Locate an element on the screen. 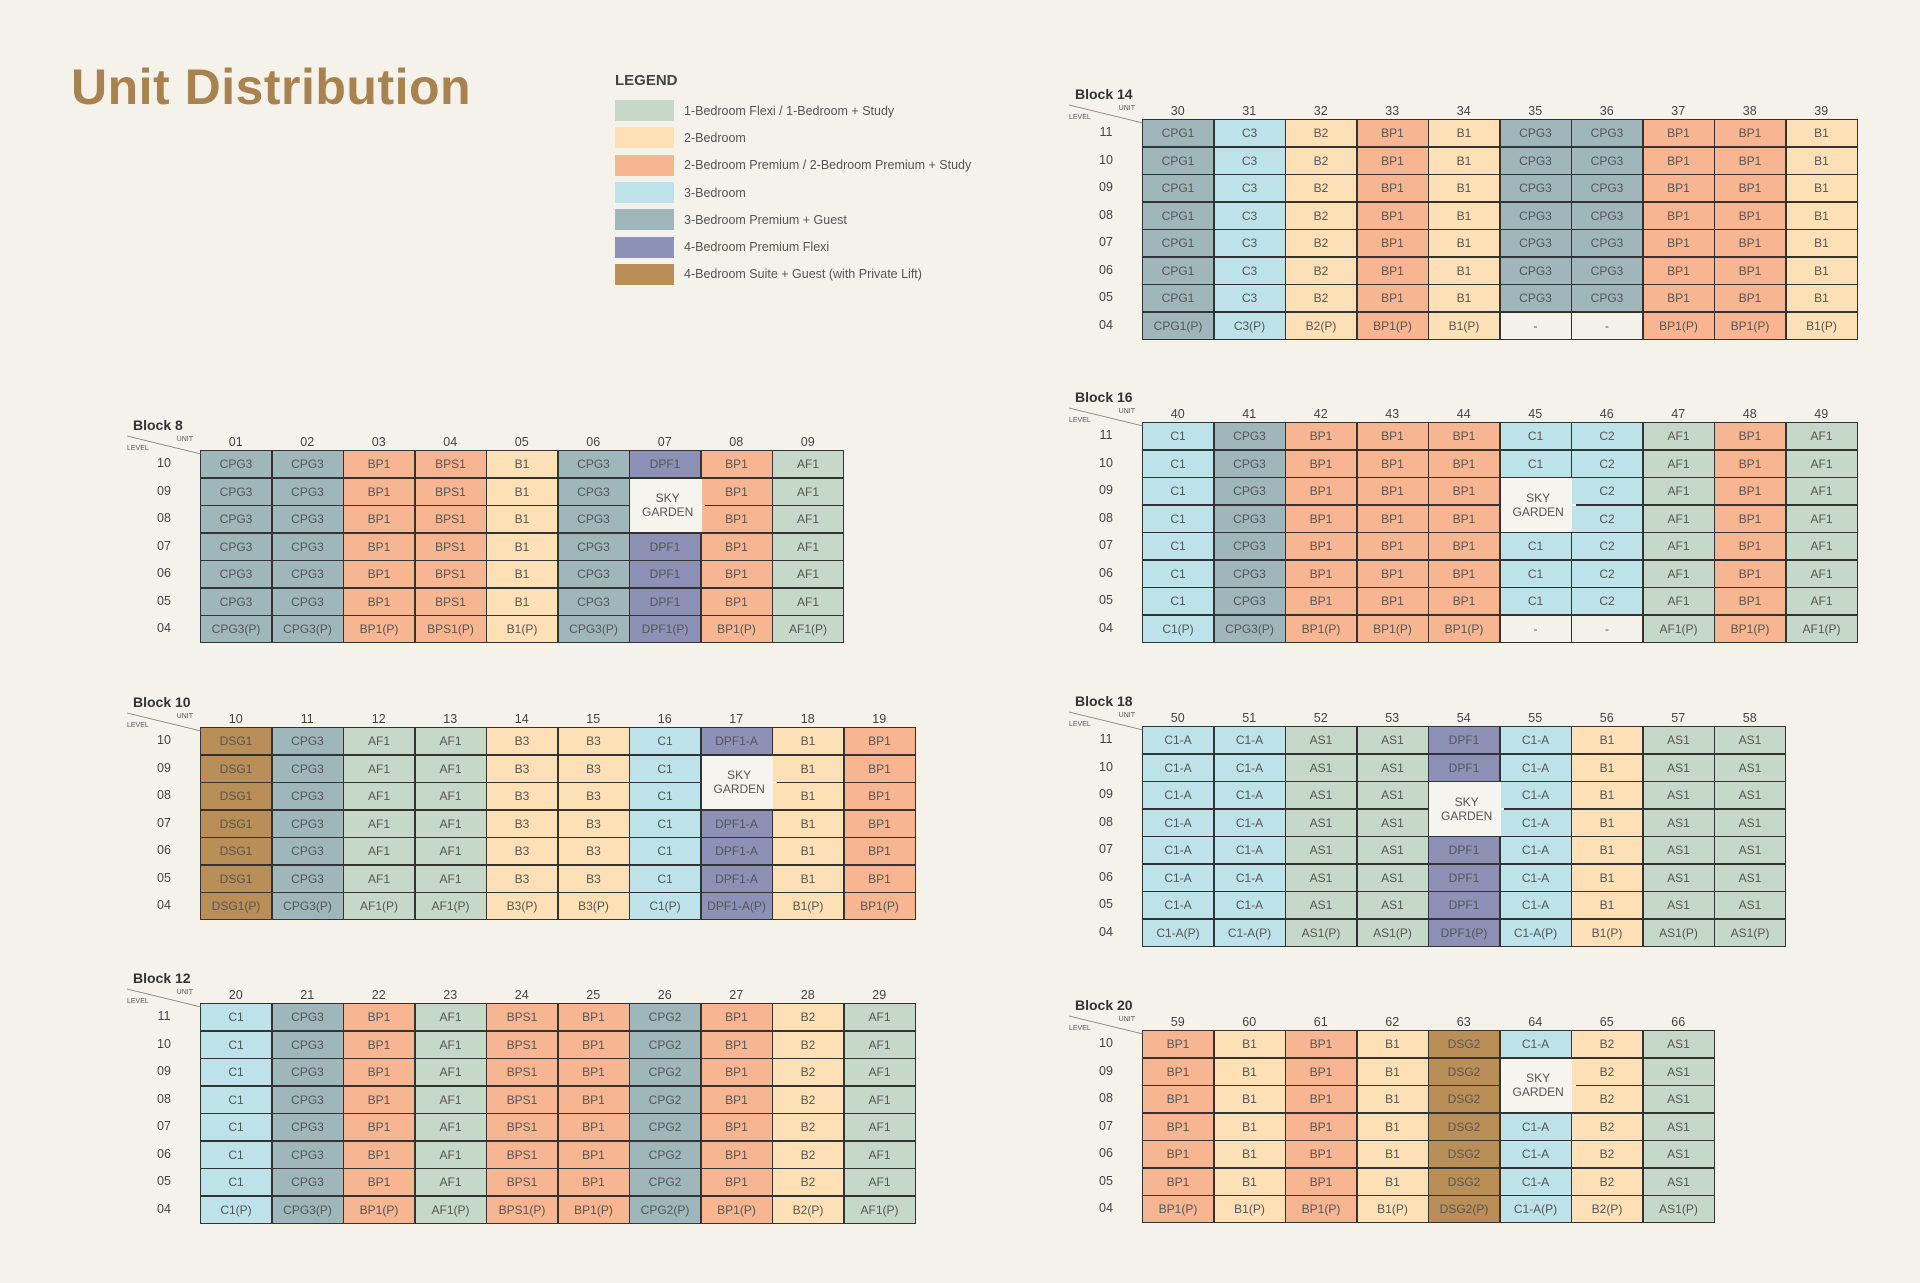  unit-cell: B3 is located at coordinates (522, 796).